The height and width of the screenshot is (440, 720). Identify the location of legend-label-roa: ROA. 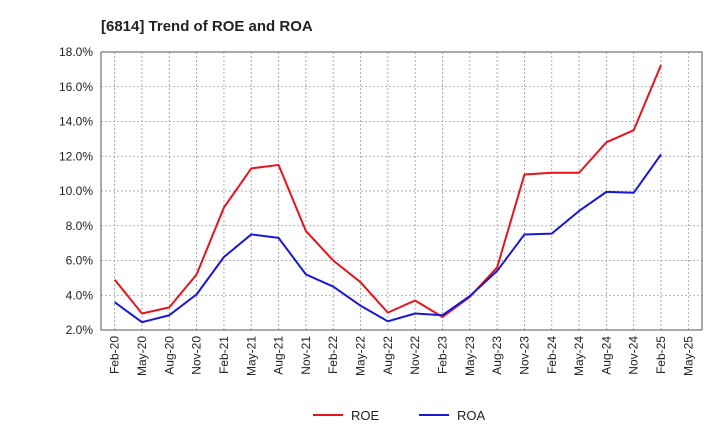
(471, 415).